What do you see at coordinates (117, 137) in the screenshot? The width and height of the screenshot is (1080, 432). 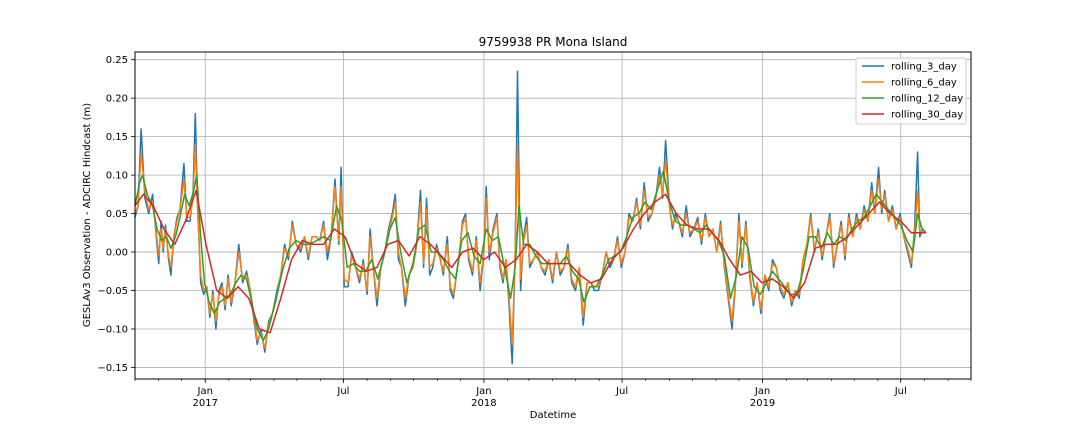 I see `y-tick-label: 0.15` at bounding box center [117, 137].